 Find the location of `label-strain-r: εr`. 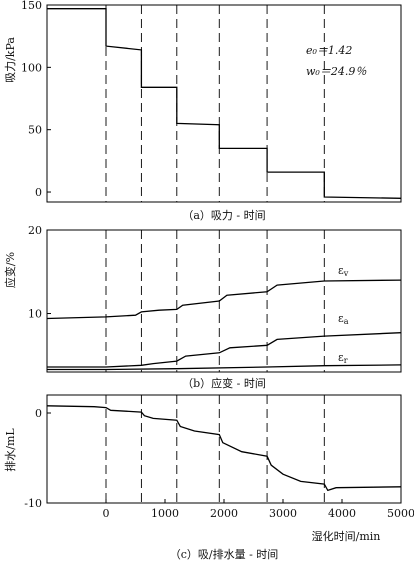

label-strain-r: εr is located at coordinates (343, 358).